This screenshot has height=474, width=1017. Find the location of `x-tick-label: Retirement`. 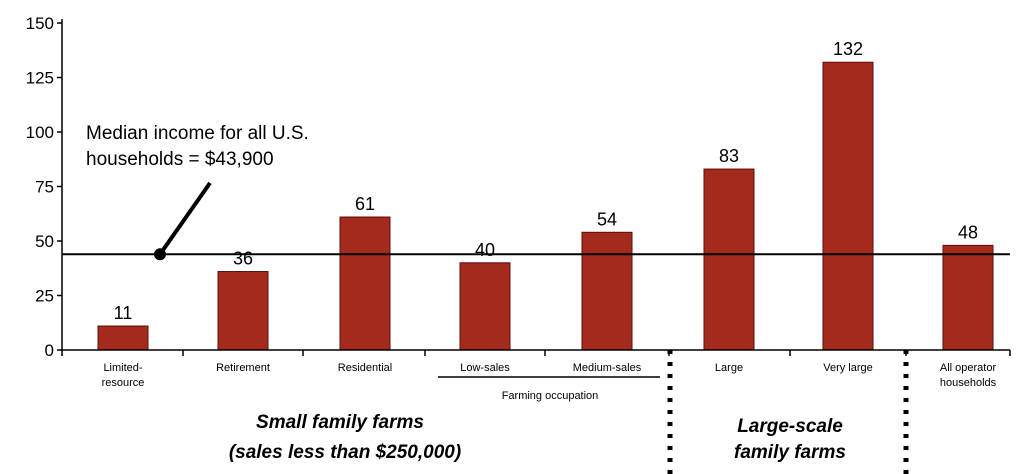

x-tick-label: Retirement is located at coordinates (243, 368).